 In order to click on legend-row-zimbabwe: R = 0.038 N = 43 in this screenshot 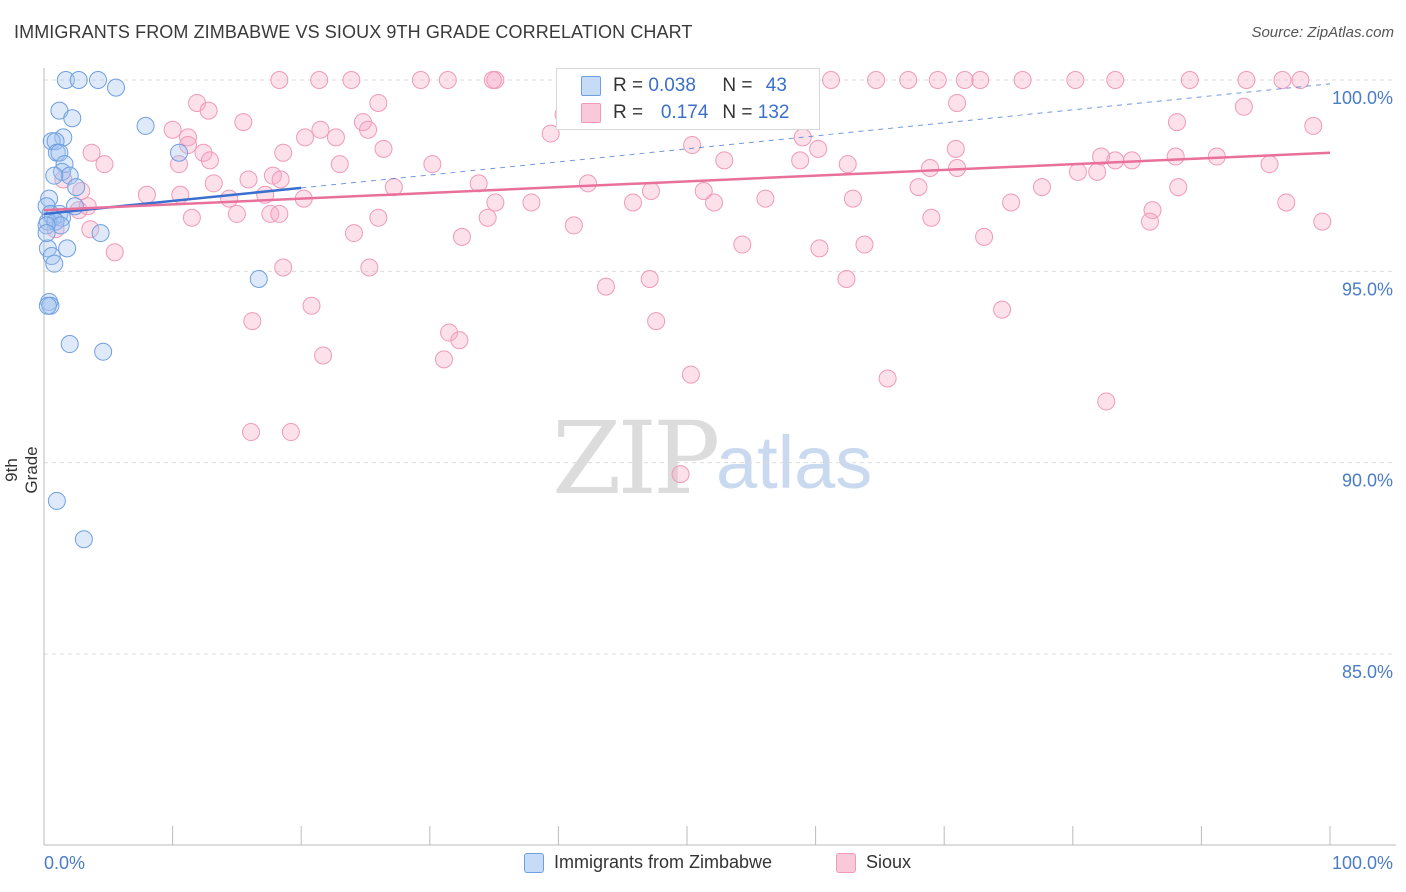, I will do `click(684, 86)`.